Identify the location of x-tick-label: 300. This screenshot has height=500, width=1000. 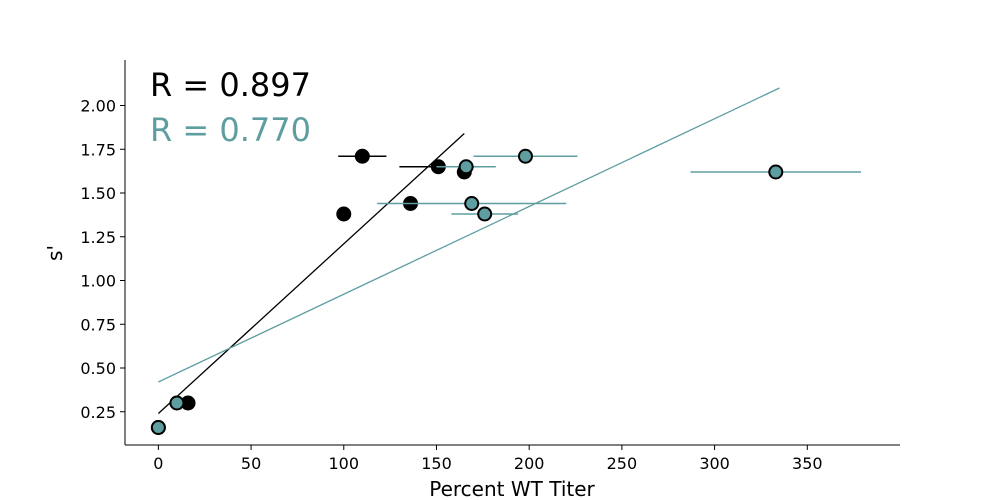
(714, 463).